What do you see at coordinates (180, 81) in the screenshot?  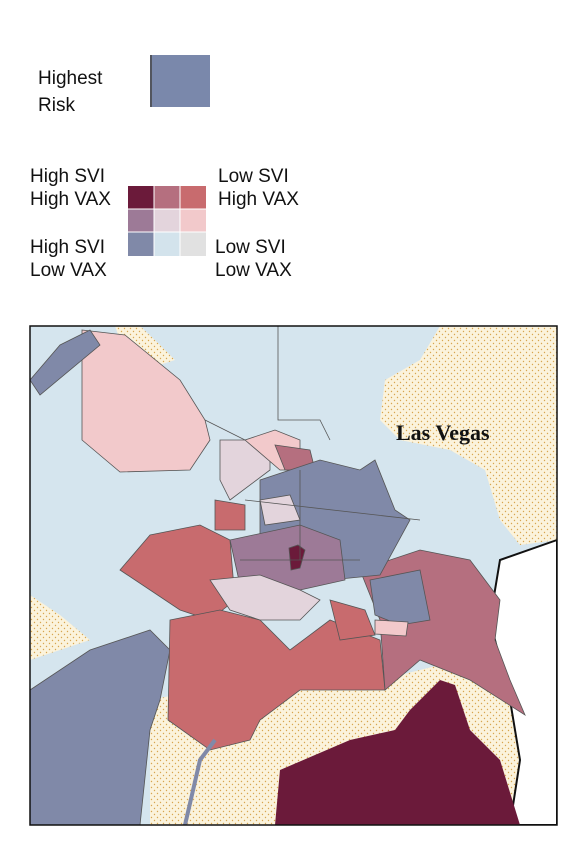 I see `legend-swatch` at bounding box center [180, 81].